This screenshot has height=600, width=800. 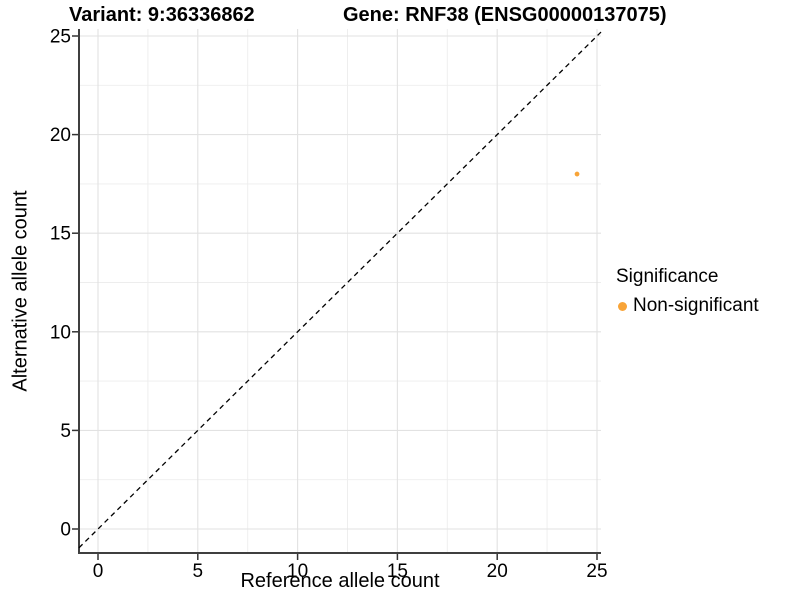 What do you see at coordinates (596, 571) in the screenshot?
I see `x-tick-label: 25` at bounding box center [596, 571].